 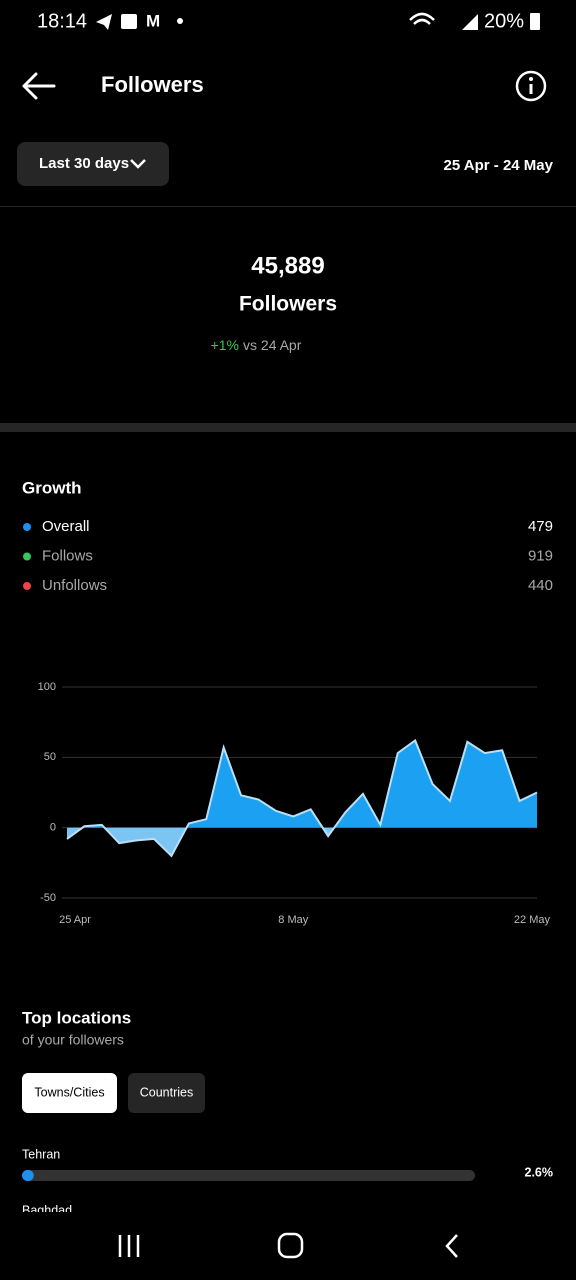 What do you see at coordinates (66, 526) in the screenshot?
I see `legend-name: Overall` at bounding box center [66, 526].